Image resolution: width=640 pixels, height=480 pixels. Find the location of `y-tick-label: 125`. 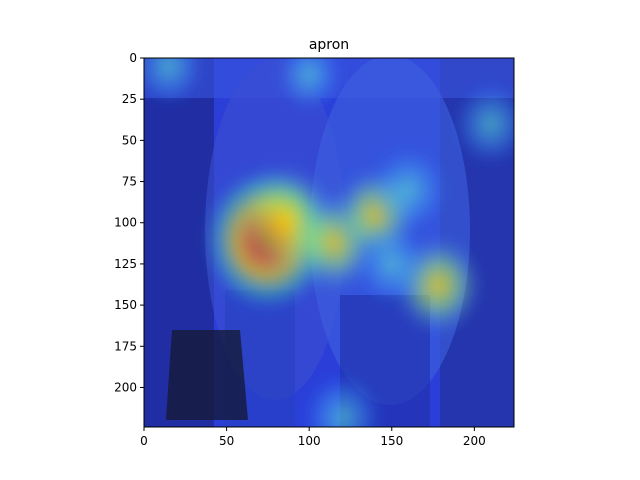

y-tick-label: 125 is located at coordinates (125, 264).